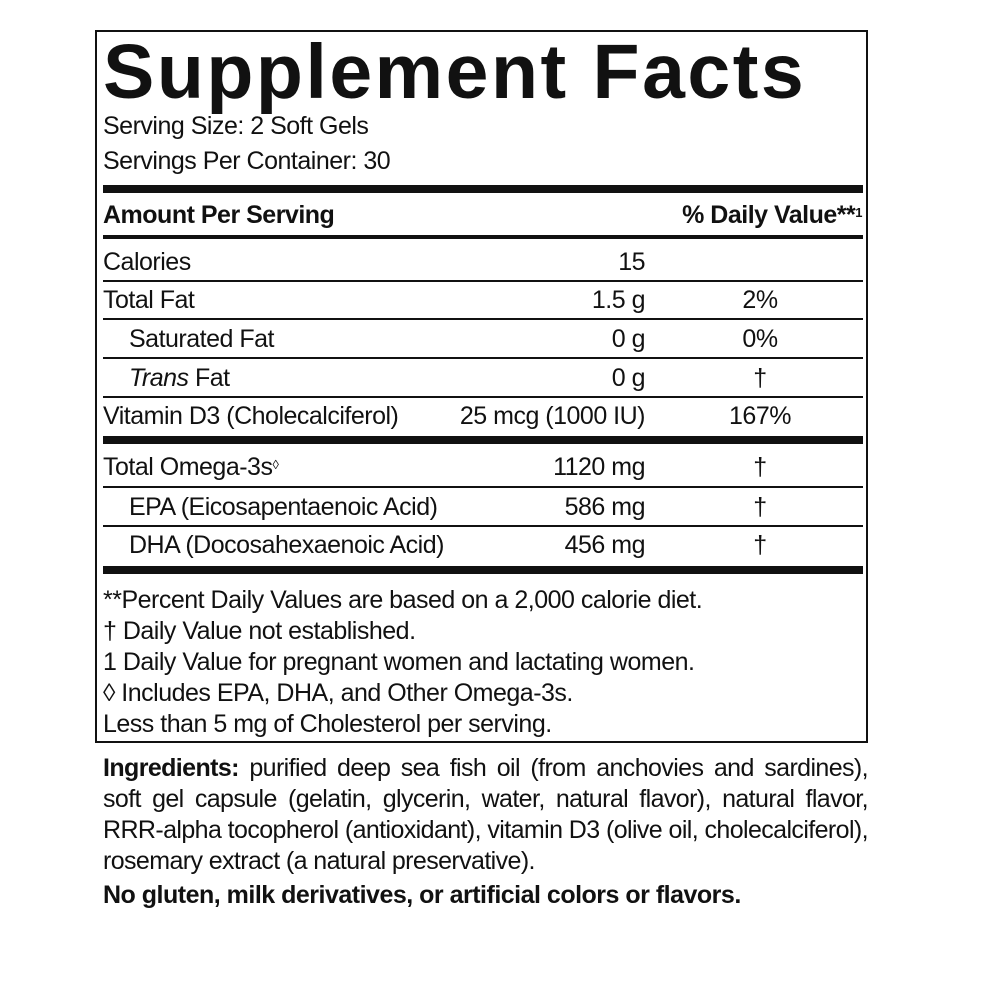 The width and height of the screenshot is (1000, 1000). Describe the element at coordinates (631, 262) in the screenshot. I see `row-calories-amount: 15` at that location.